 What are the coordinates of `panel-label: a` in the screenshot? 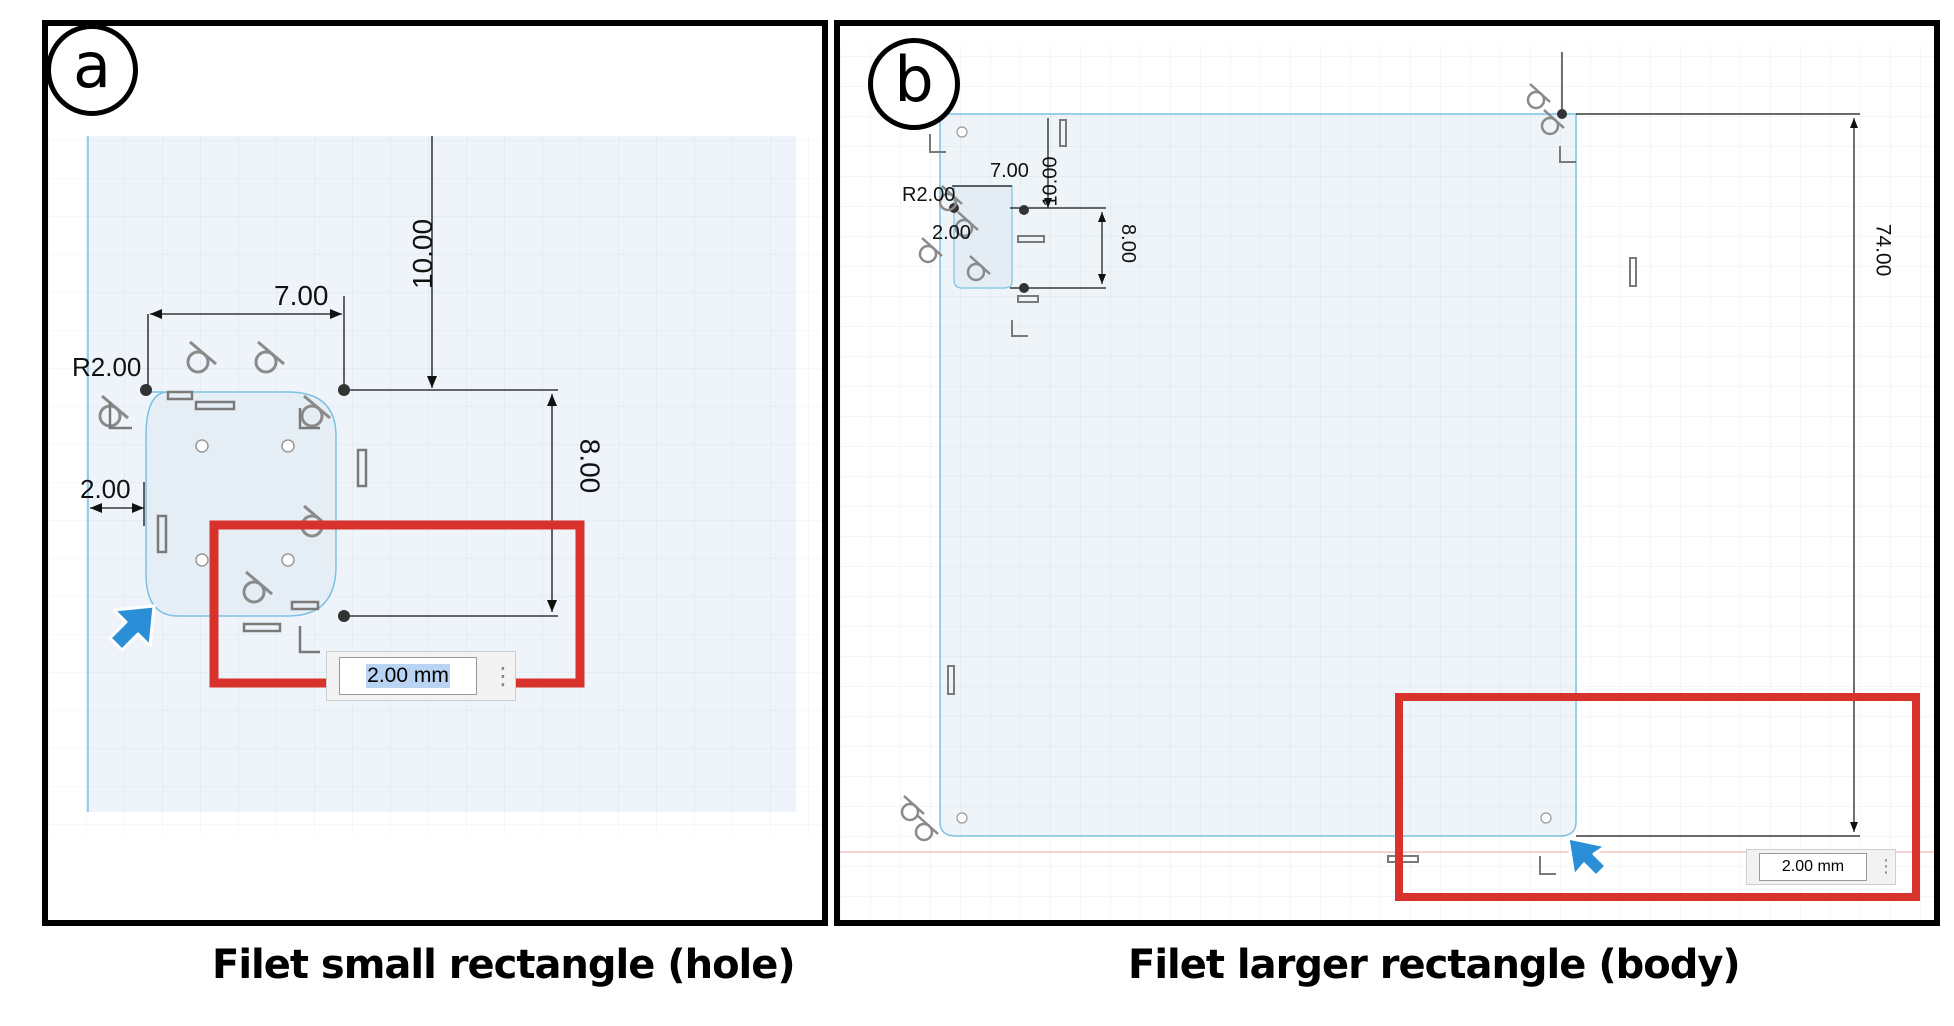 It's located at (93, 71).